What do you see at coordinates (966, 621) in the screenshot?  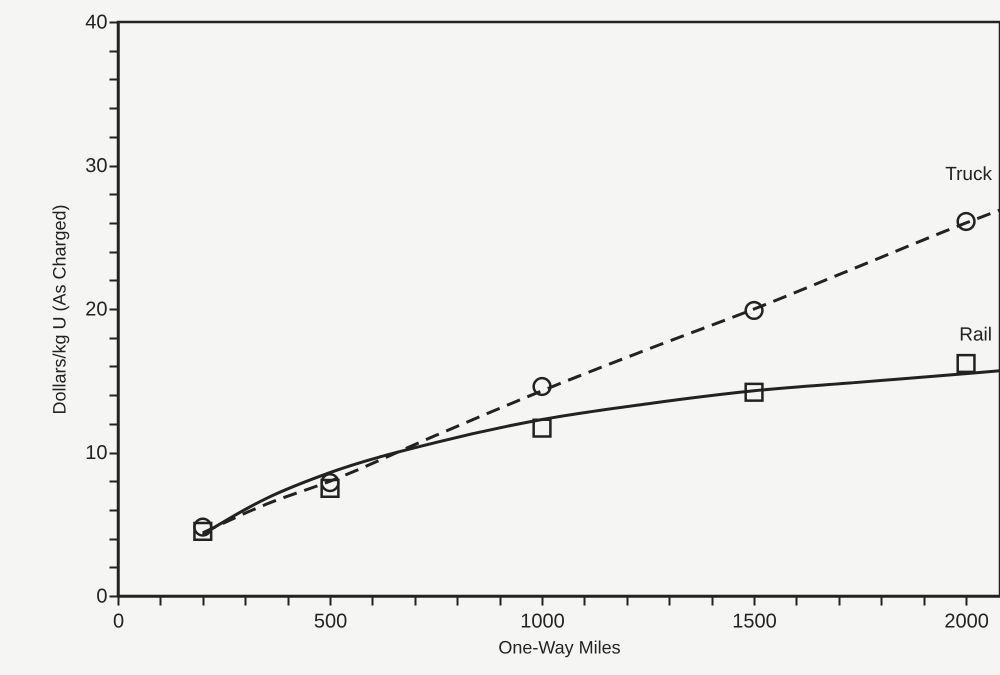 I see `x-tick-label: 2000` at bounding box center [966, 621].